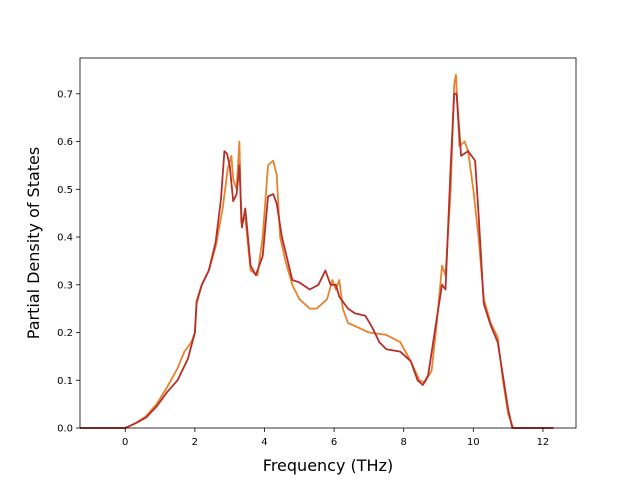  I want to click on y-tick-label: 0.3, so click(65, 285).